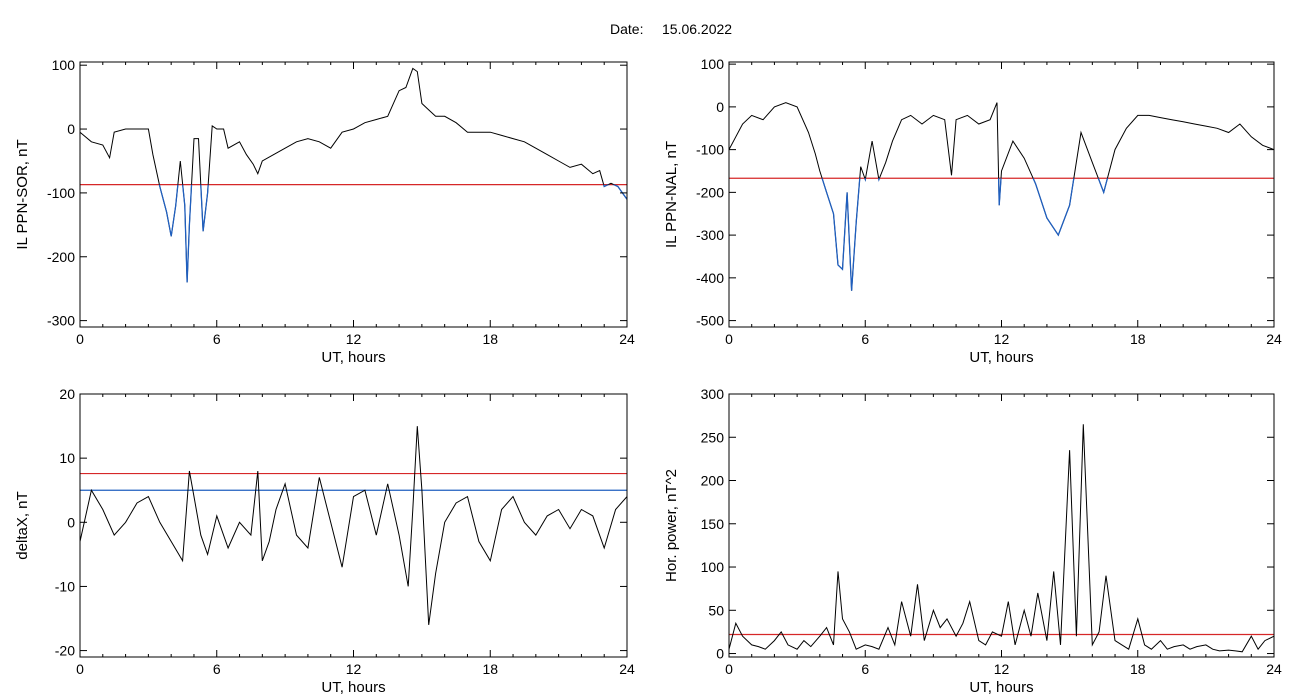 The height and width of the screenshot is (700, 1300). What do you see at coordinates (22, 194) in the screenshot?
I see `y-axis-label: IL PPN-SOR, nT` at bounding box center [22, 194].